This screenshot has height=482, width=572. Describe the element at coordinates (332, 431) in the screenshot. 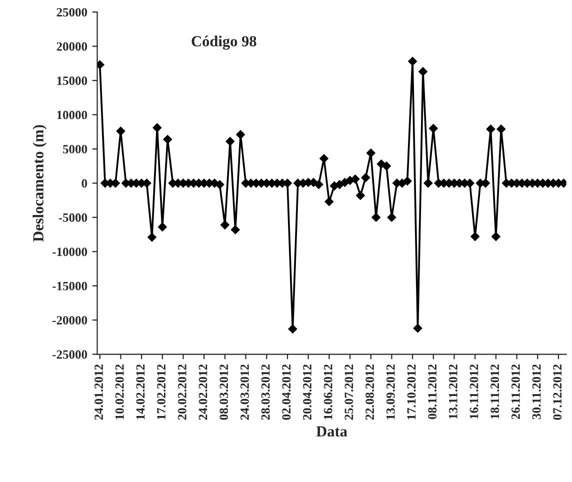

I see `x-axis-title: Data` at that location.